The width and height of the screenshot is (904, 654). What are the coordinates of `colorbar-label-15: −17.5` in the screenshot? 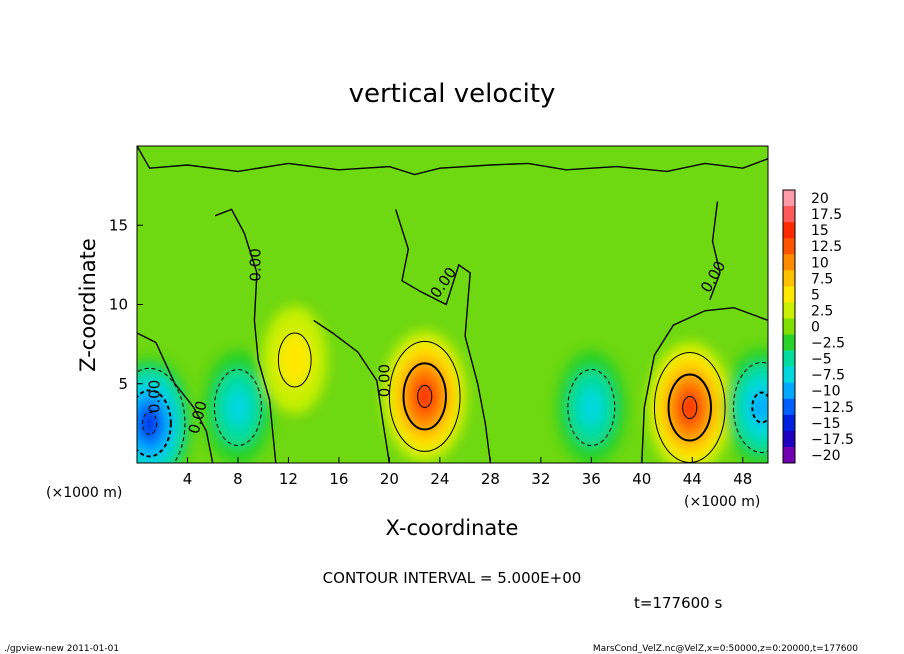 It's located at (832, 440).